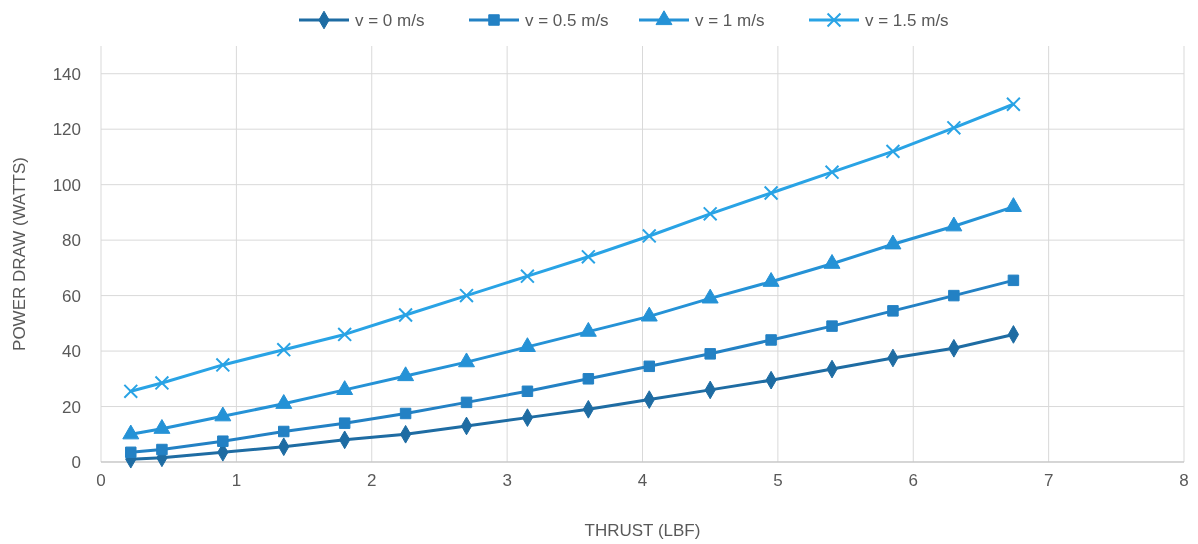 The height and width of the screenshot is (544, 1198). I want to click on x-tick-label: 1, so click(236, 480).